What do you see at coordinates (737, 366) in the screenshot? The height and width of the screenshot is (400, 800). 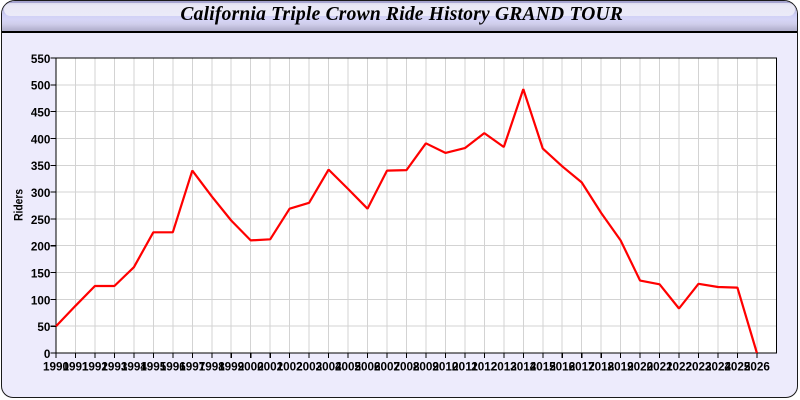 I see `svg-text: 2025` at bounding box center [737, 366].